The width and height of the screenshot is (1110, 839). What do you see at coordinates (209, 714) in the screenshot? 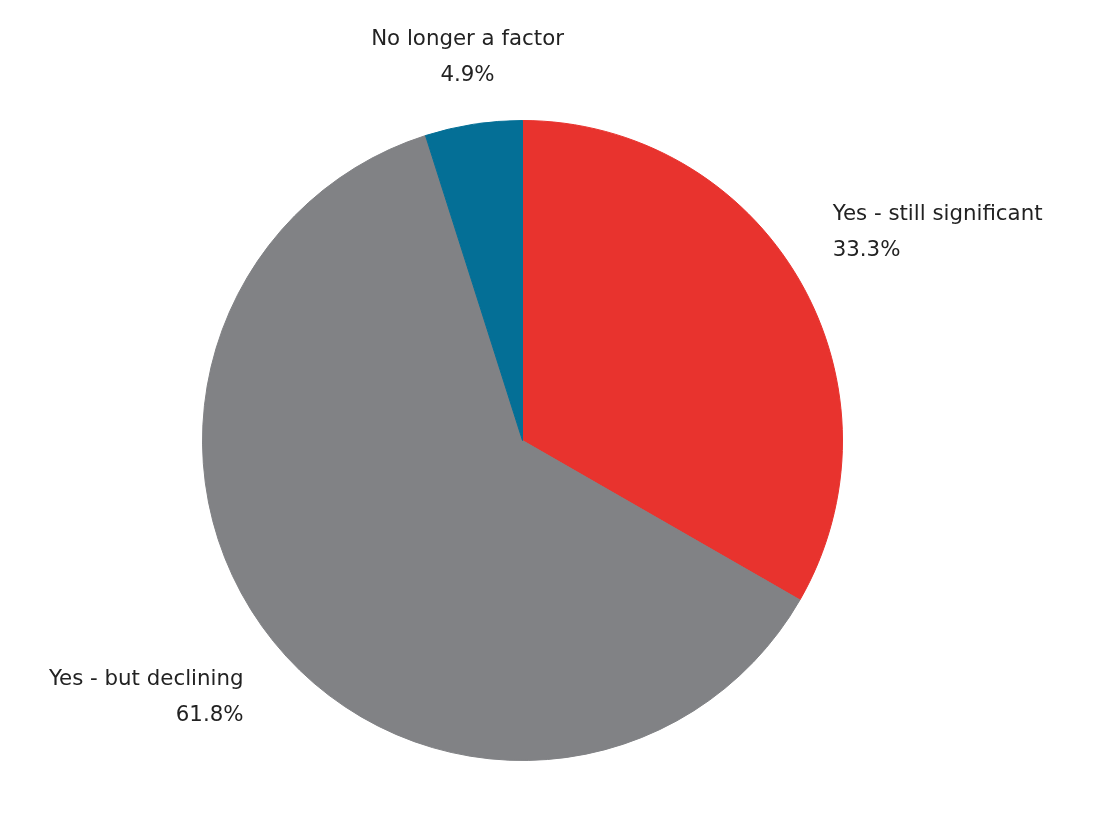
I see `data-label: 61.8%` at bounding box center [209, 714].